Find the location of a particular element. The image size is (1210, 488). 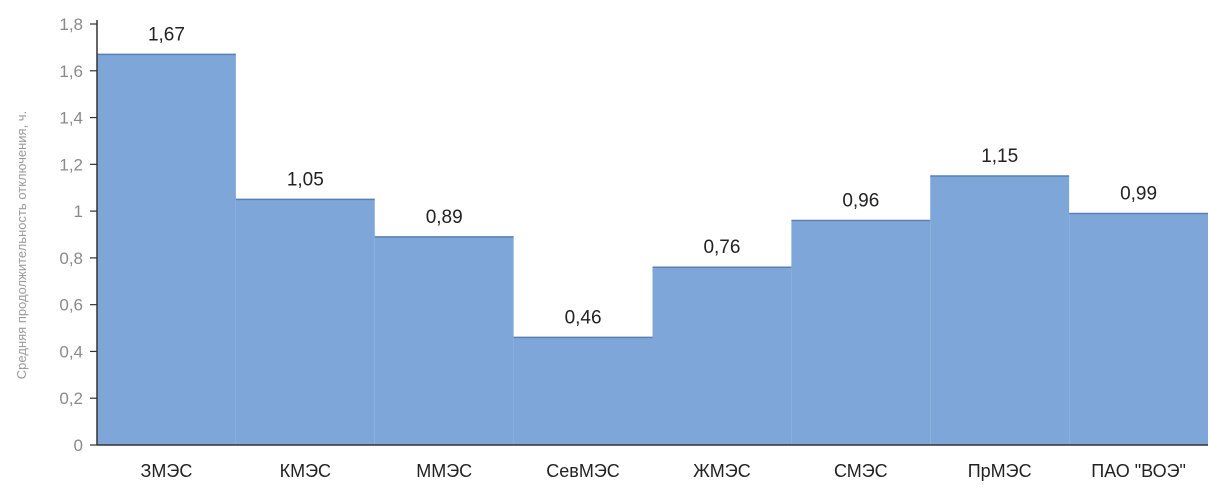

category-label-2: КМЭС is located at coordinates (305, 471).